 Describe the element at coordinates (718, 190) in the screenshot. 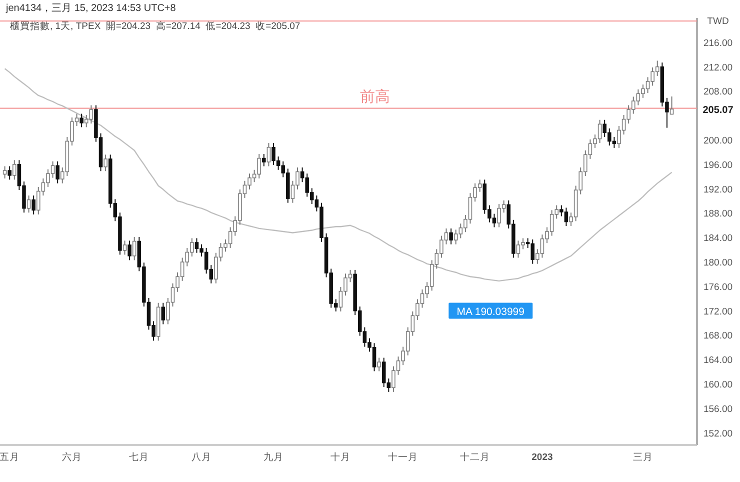

I see `y-tick-label: 192.00` at that location.